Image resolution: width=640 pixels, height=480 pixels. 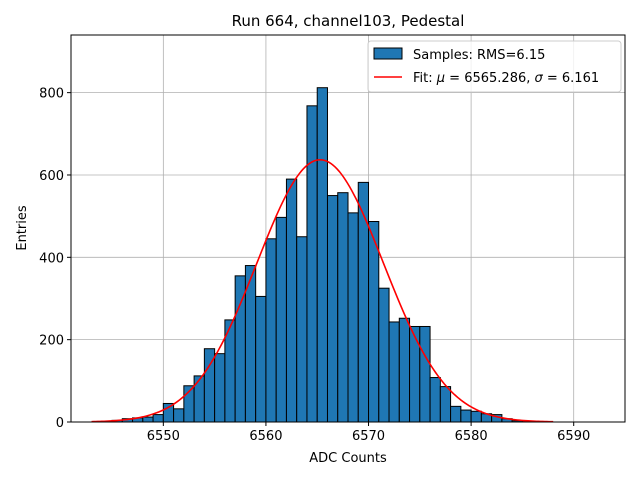 What do you see at coordinates (388, 53) in the screenshot?
I see `legend-swatch-samples` at bounding box center [388, 53].